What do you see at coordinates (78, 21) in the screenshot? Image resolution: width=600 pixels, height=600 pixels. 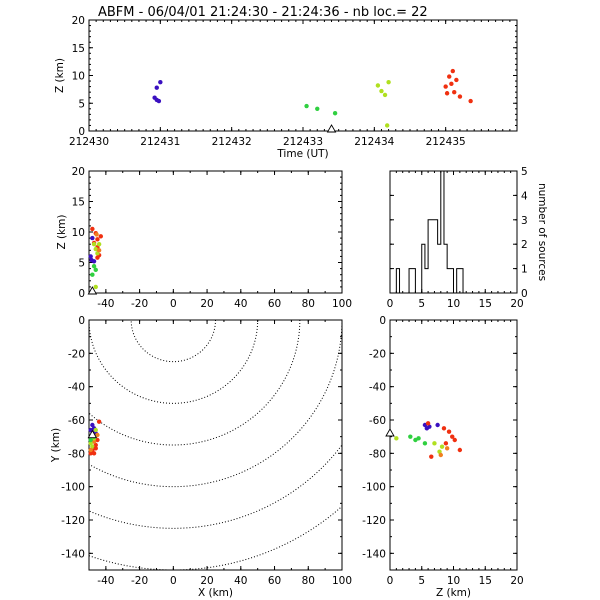 I see `y-tick-label: 20` at bounding box center [78, 21].